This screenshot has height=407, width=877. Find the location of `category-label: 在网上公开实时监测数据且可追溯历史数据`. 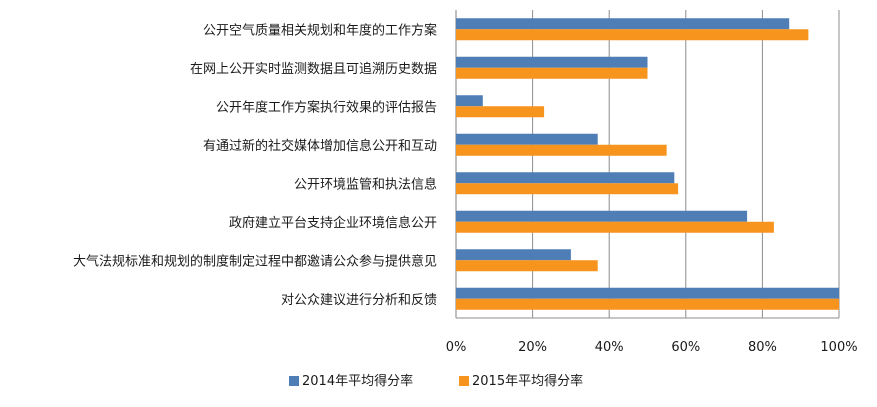

category-label: 在网上公开实时监测数据且可追溯历史数据 is located at coordinates (313, 69).